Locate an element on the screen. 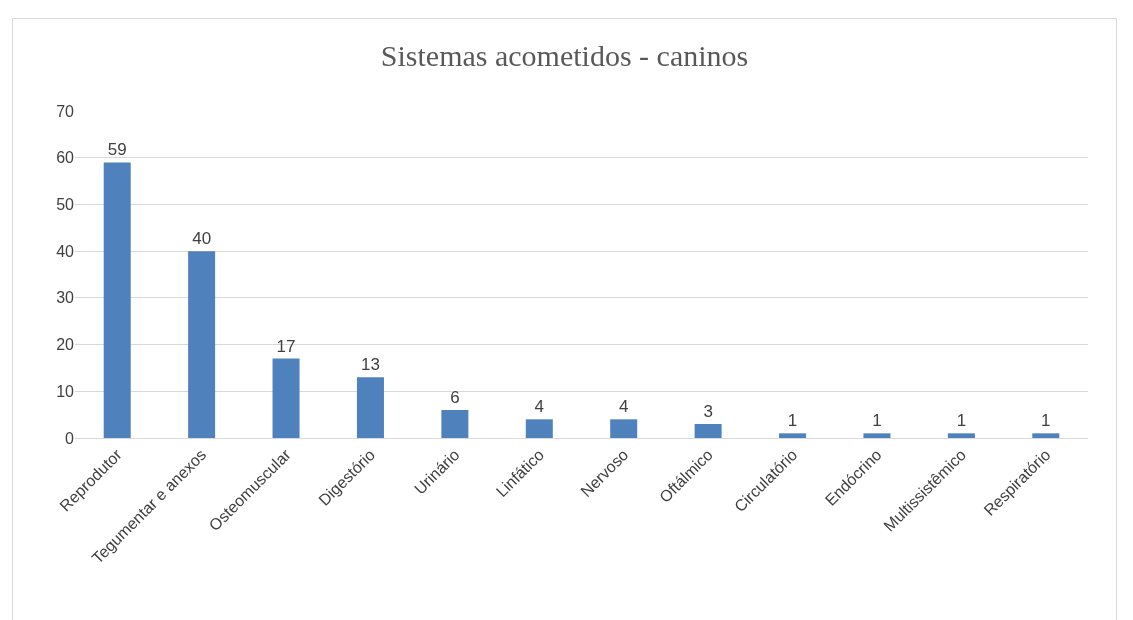 The image size is (1133, 620). data-label: 3 is located at coordinates (708, 411).